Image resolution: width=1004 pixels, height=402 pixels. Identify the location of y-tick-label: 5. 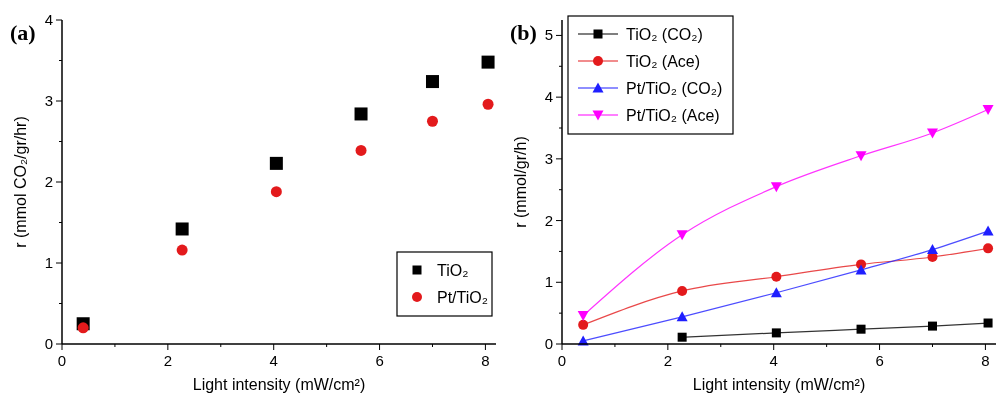
(548, 35).